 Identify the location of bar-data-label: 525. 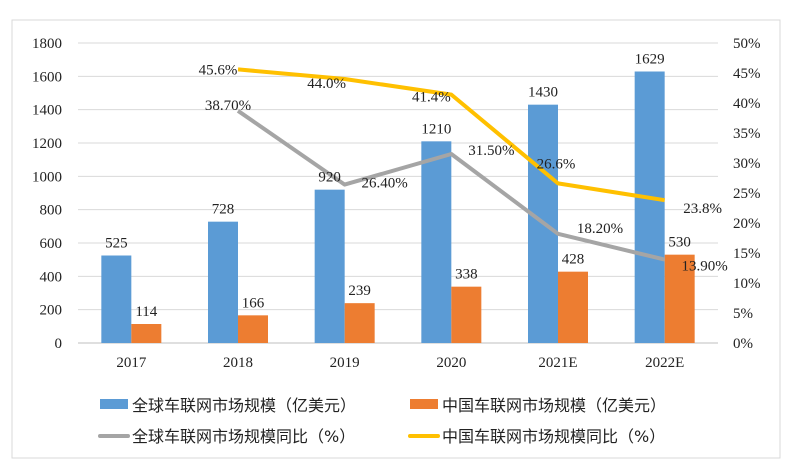
(116, 244).